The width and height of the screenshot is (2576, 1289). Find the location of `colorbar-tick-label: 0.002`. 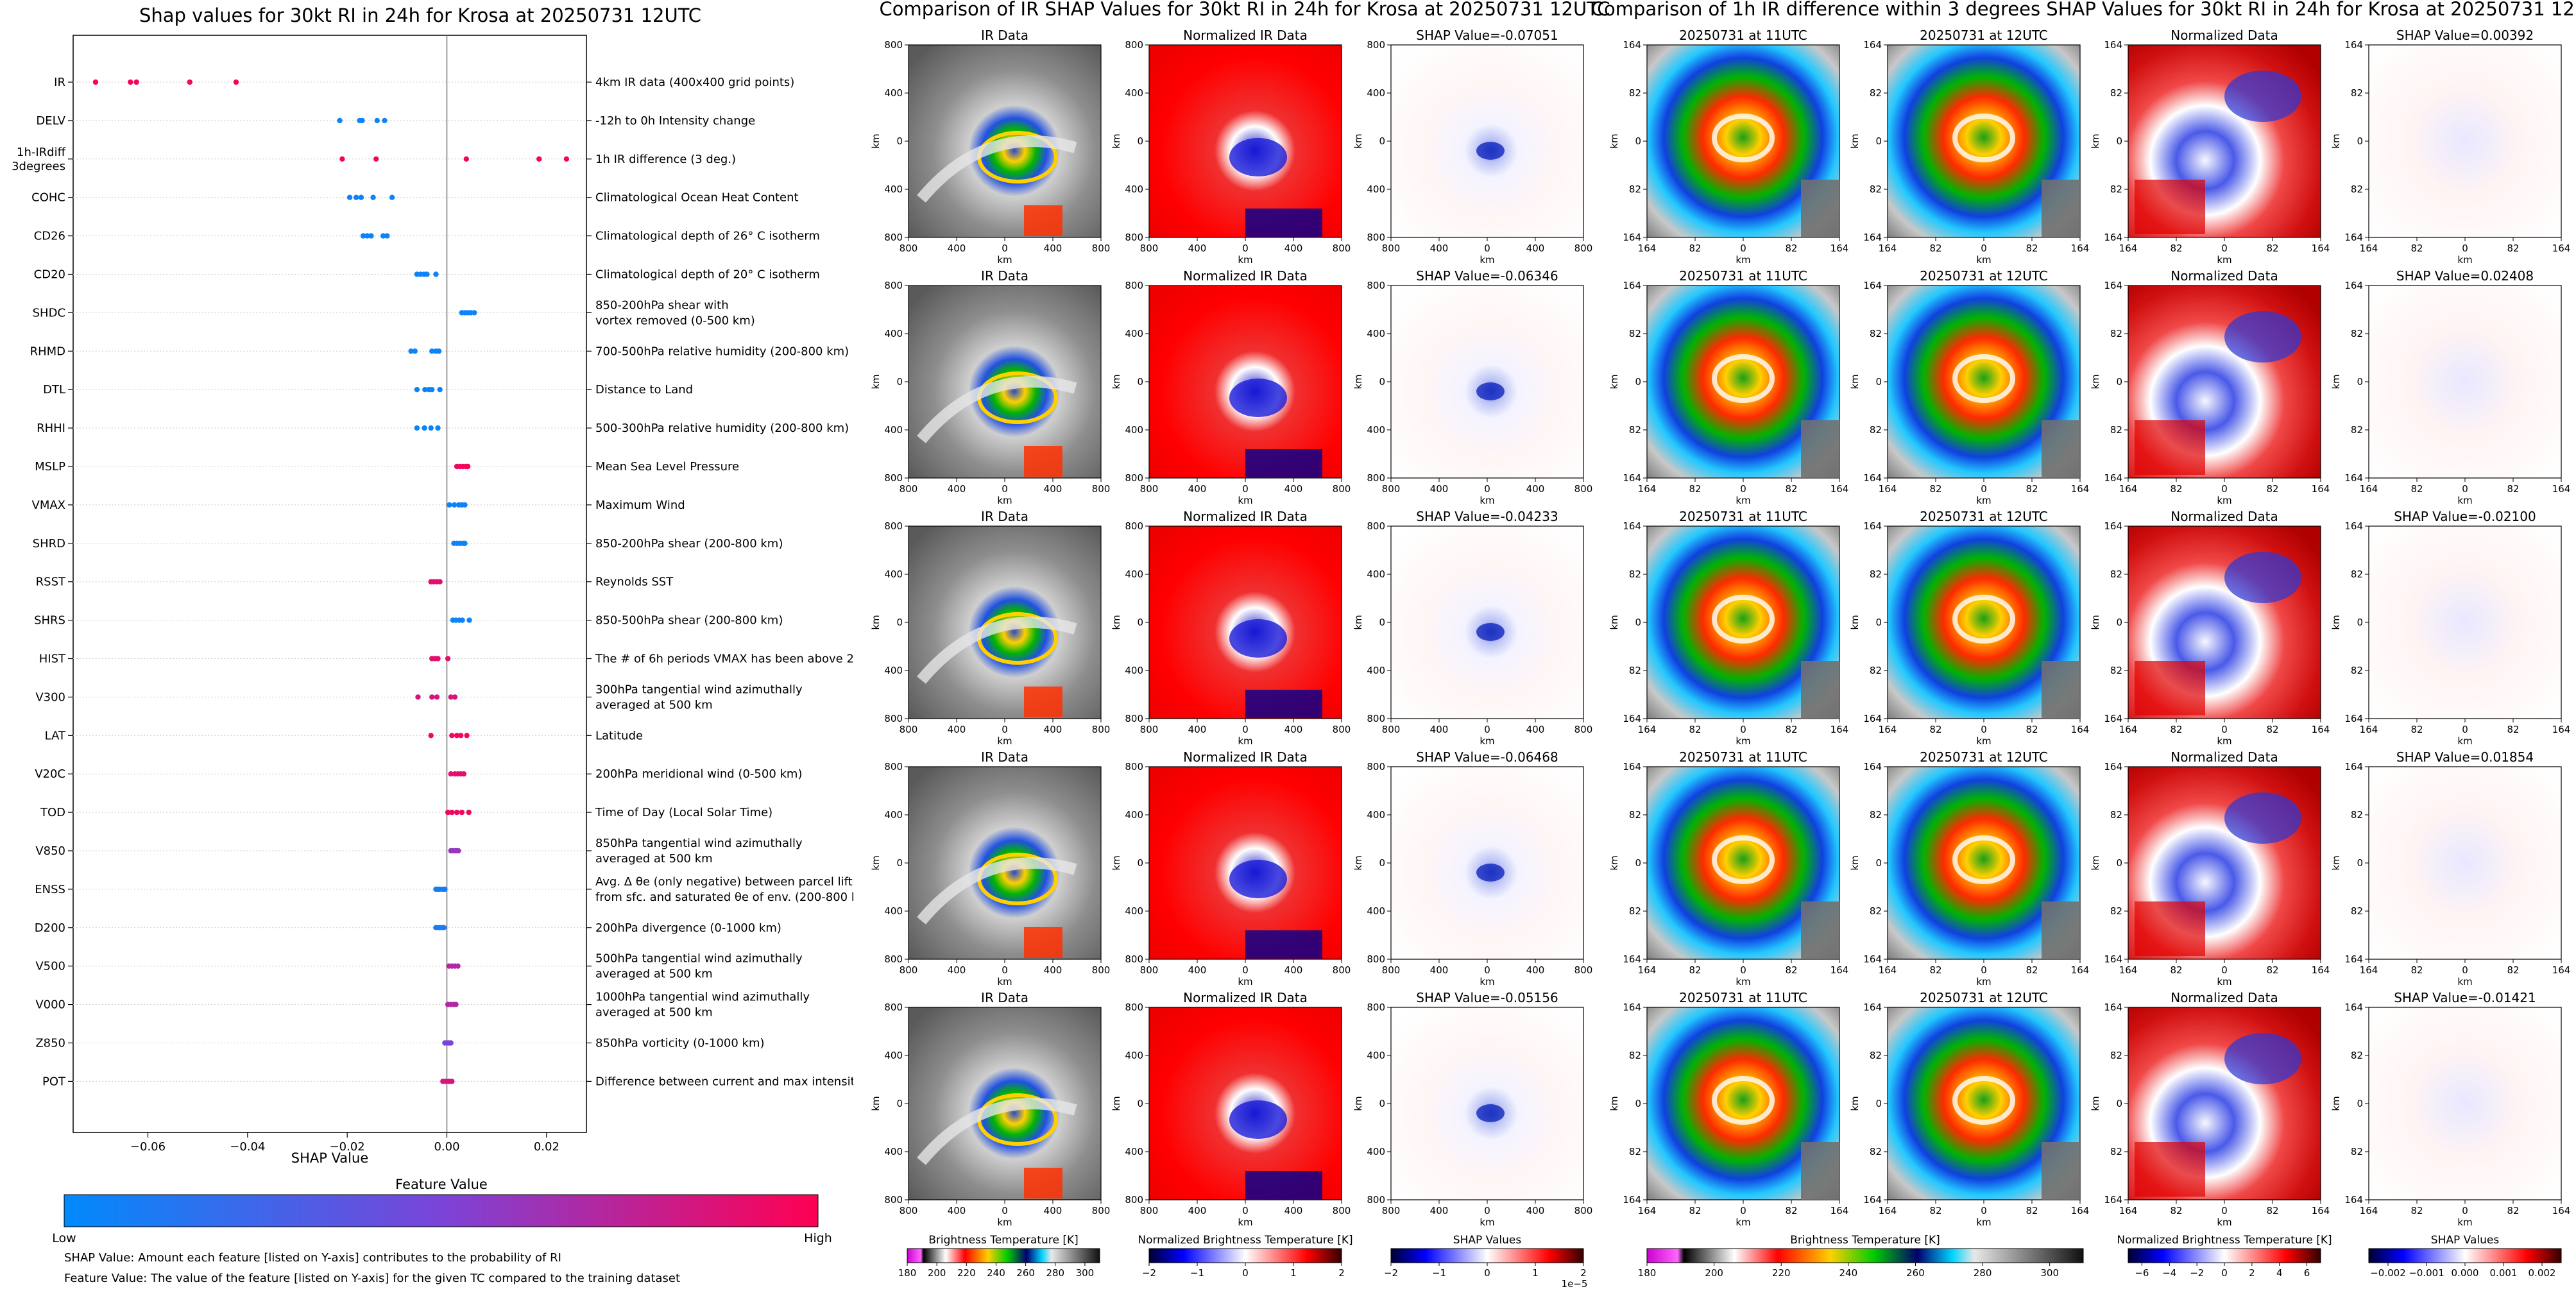

colorbar-tick-label: 0.002 is located at coordinates (2542, 1273).